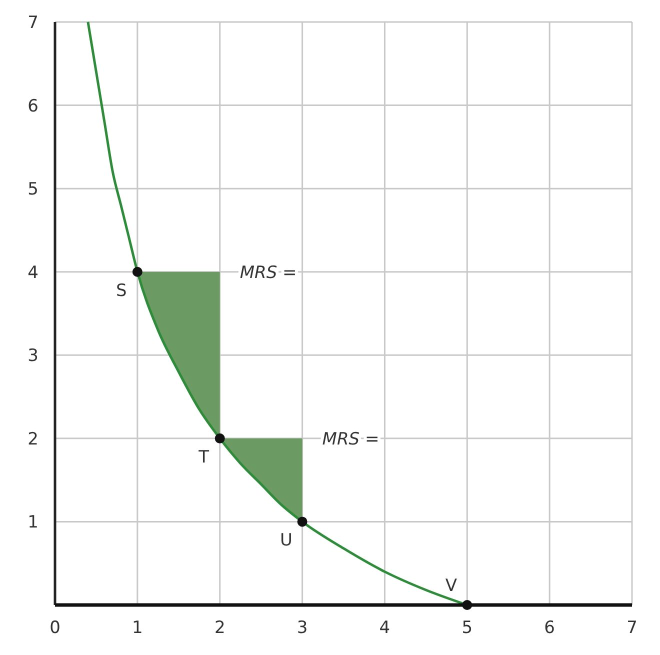 The height and width of the screenshot is (655, 660). What do you see at coordinates (286, 540) in the screenshot?
I see `annotation: U` at bounding box center [286, 540].